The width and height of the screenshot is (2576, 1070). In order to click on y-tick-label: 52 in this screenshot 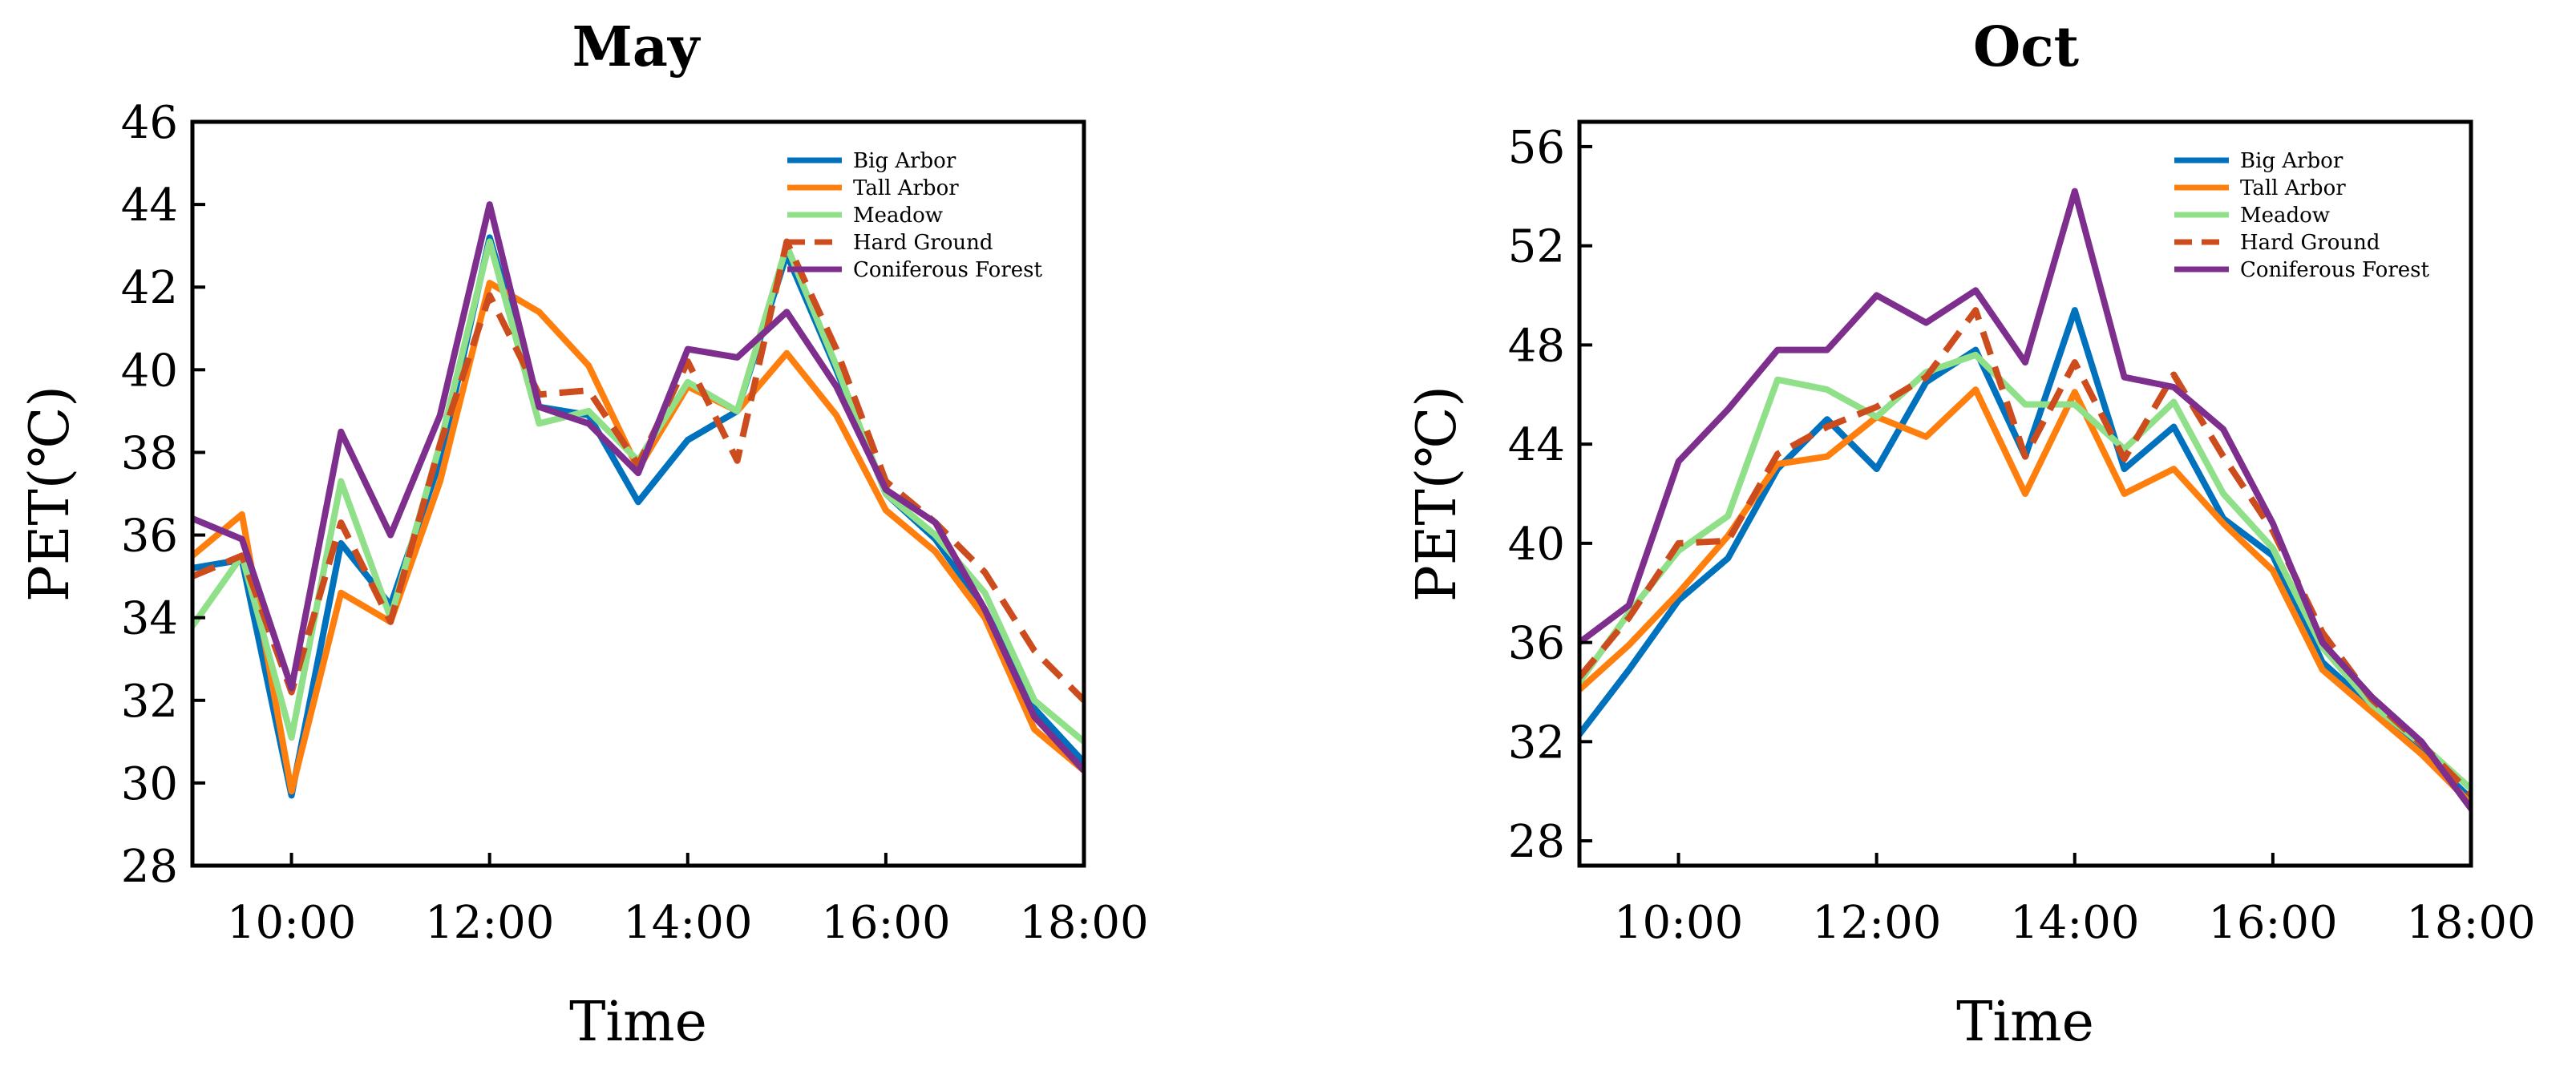, I will do `click(1536, 247)`.